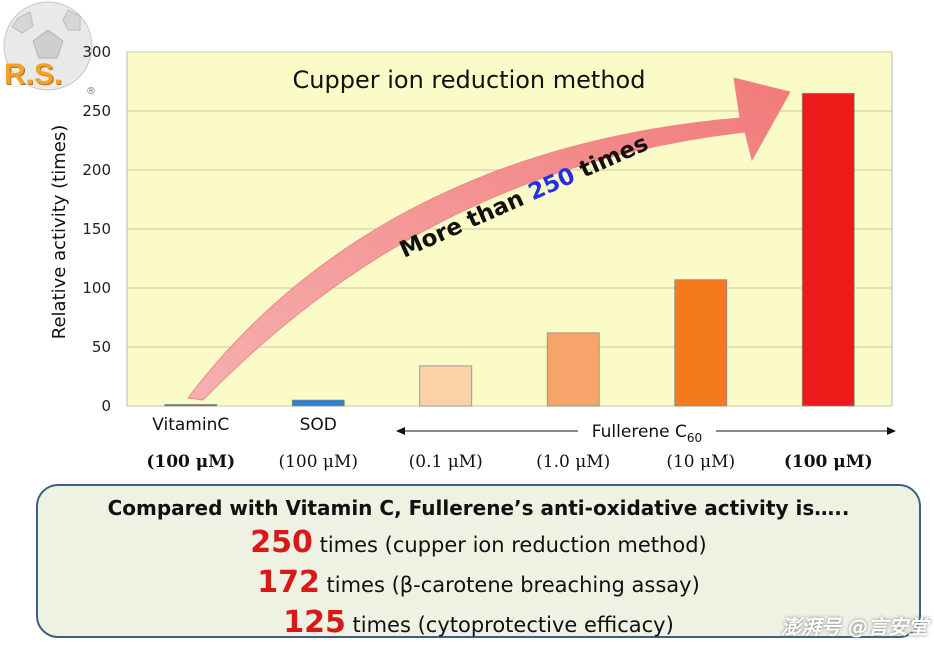 This screenshot has height=646, width=934. Describe the element at coordinates (244, 425) in the screenshot. I see `category-labels: VitaminC SOD` at that location.